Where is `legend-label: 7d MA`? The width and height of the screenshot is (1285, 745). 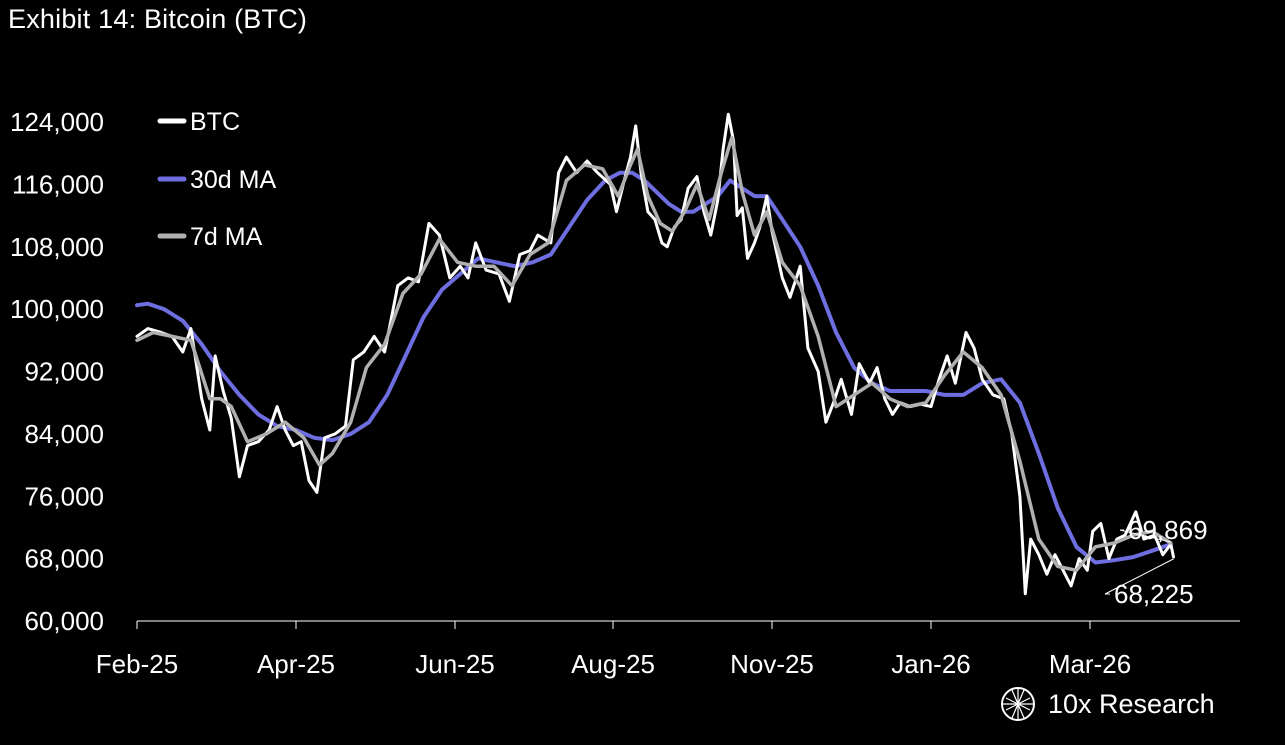 legend-label: 7d MA is located at coordinates (226, 237).